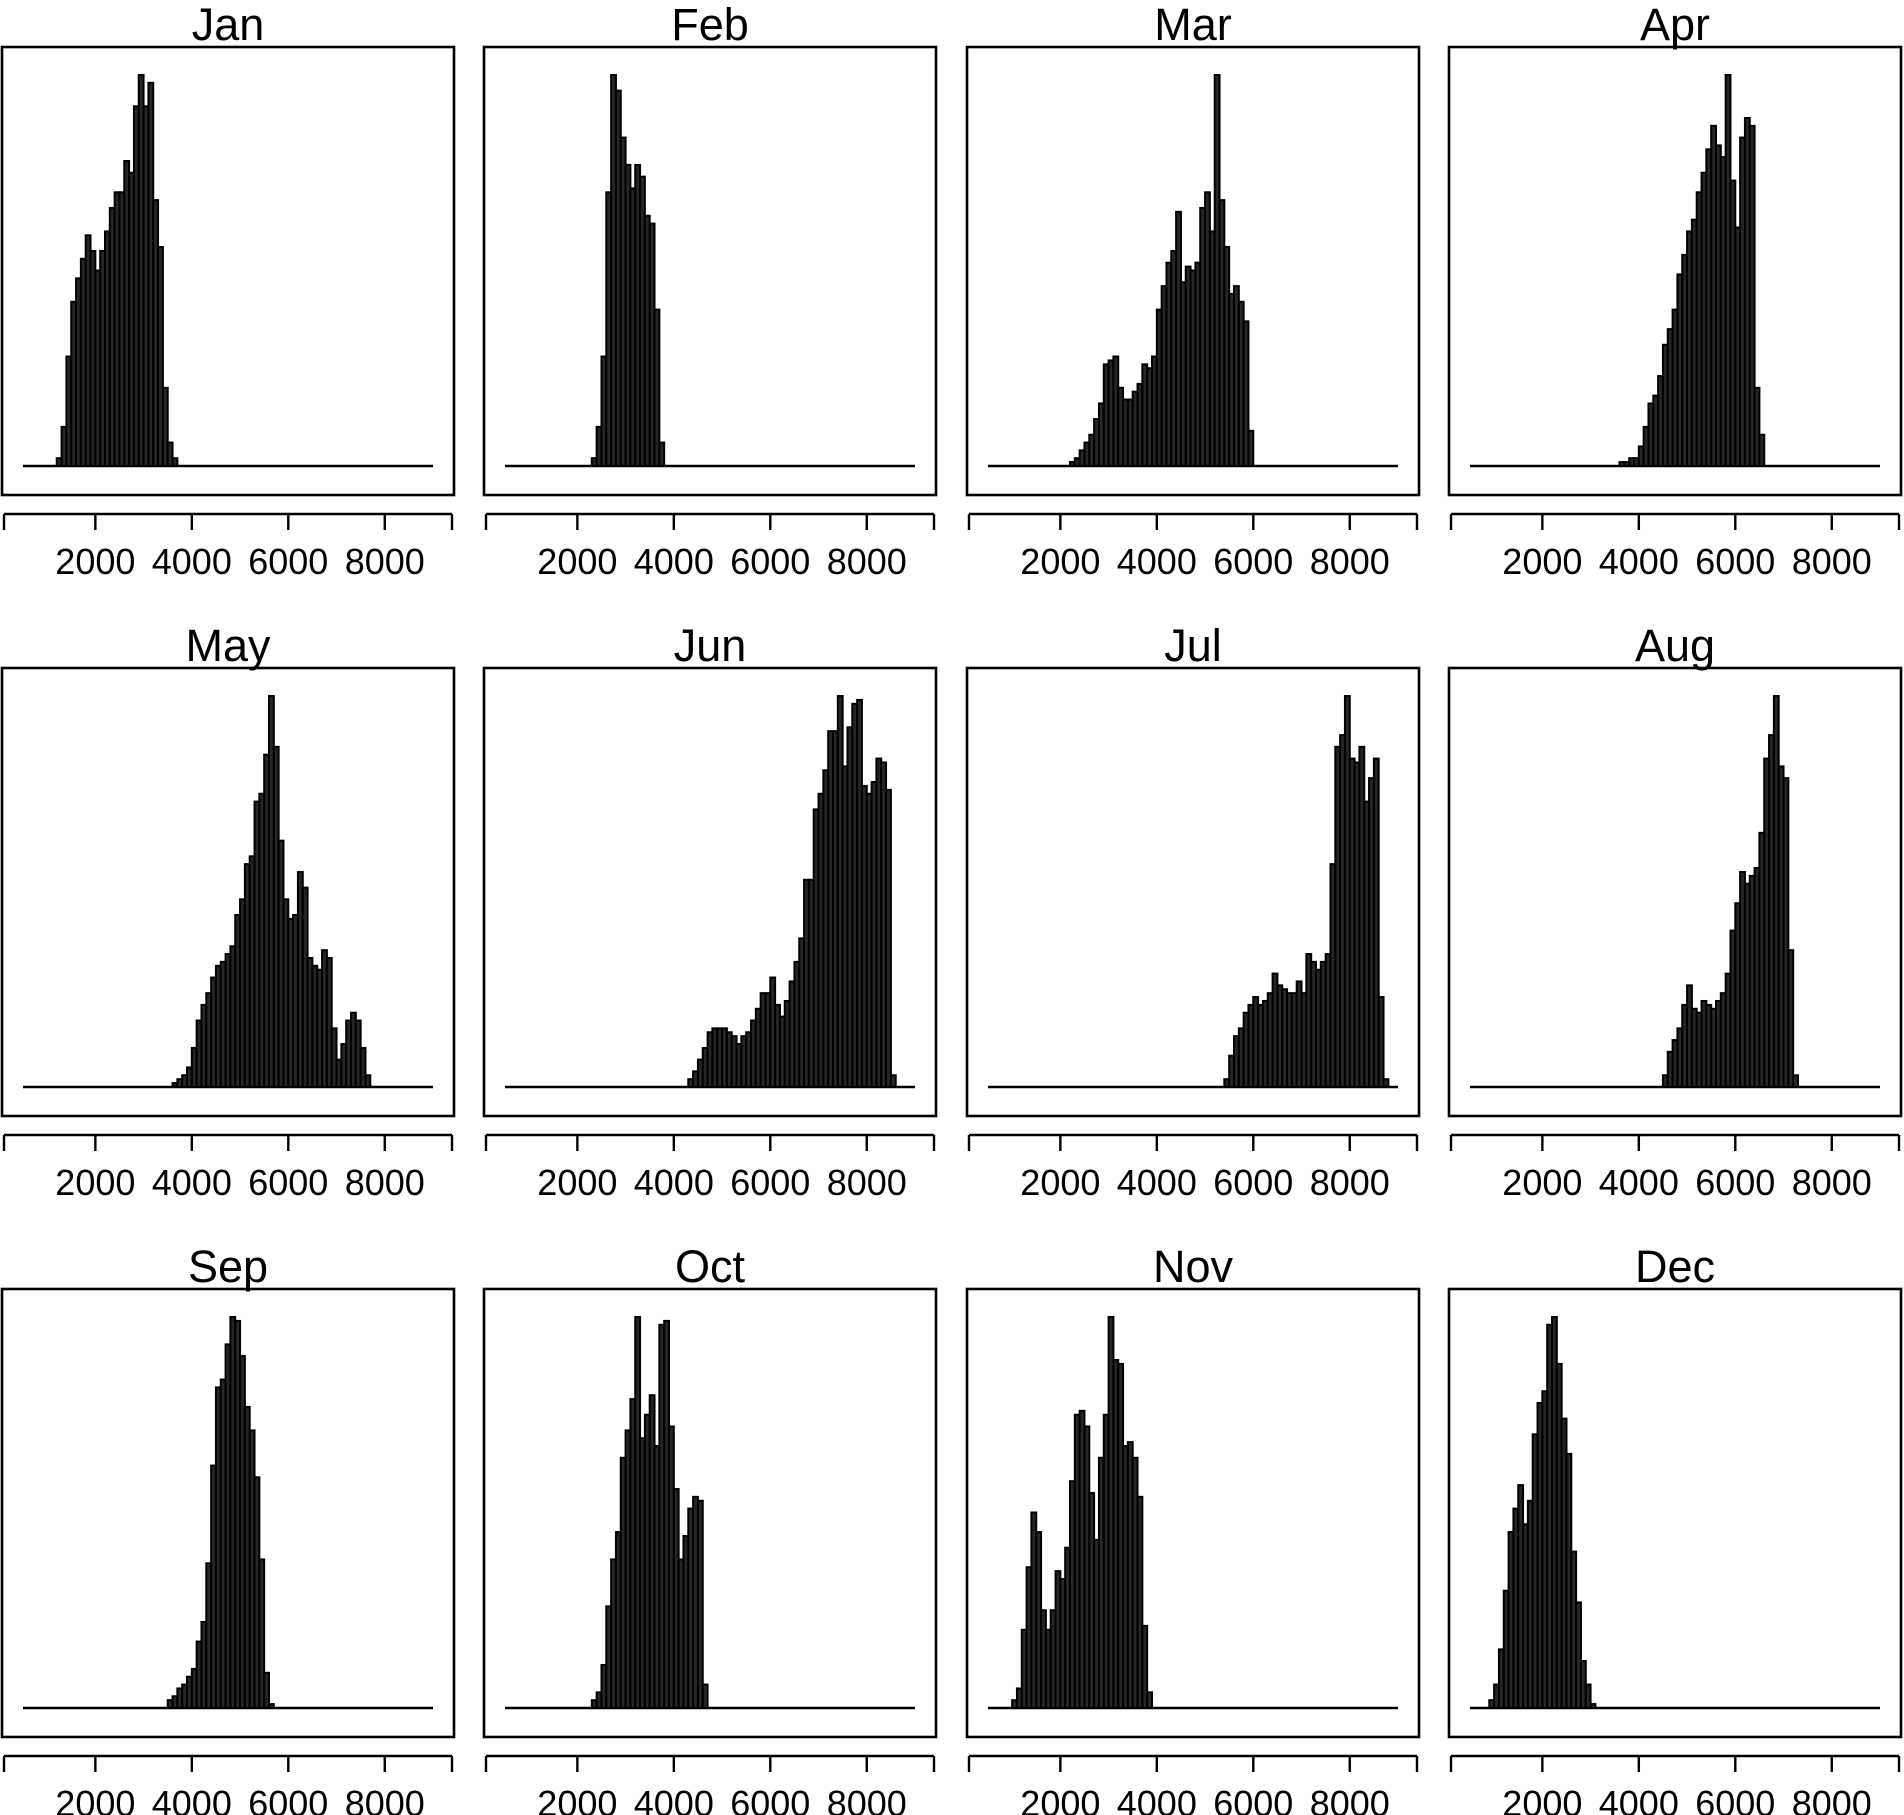 The height and width of the screenshot is (1815, 1904). I want to click on panel-aug: Aug 2000 4000 6000 8000, so click(1675, 911).